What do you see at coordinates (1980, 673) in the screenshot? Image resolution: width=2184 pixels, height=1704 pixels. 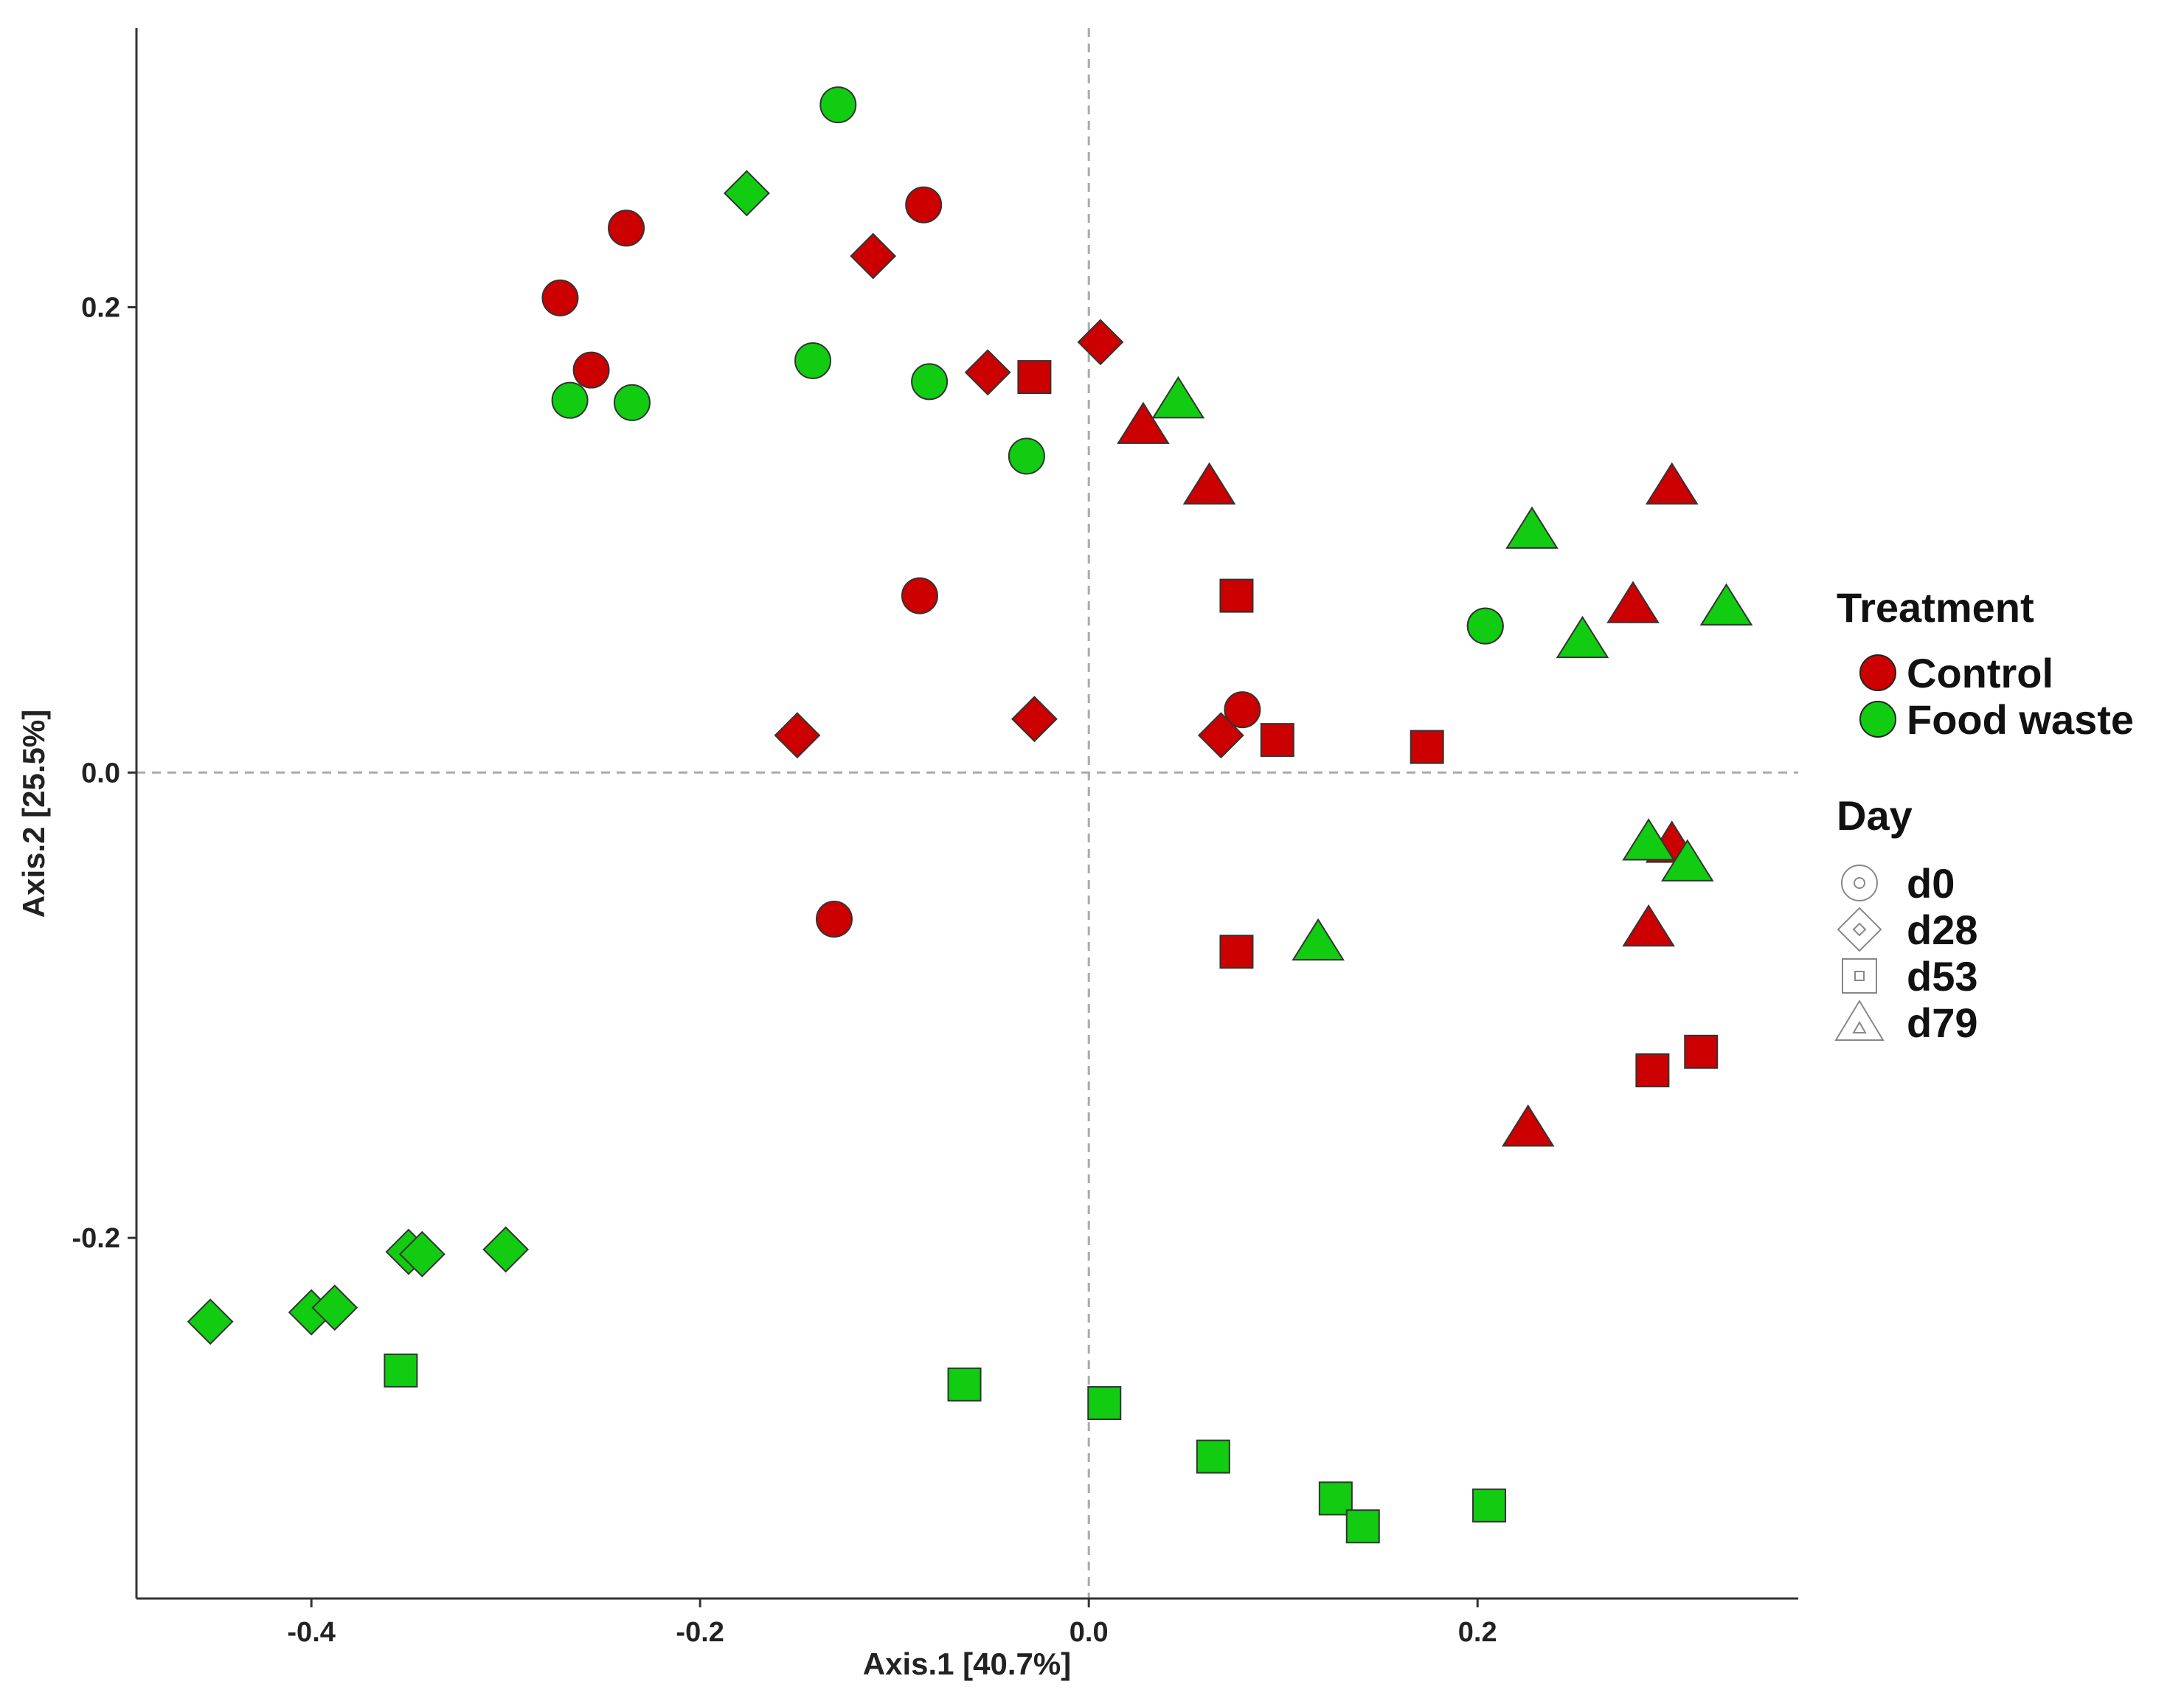 I see `legend-control-label: Control` at bounding box center [1980, 673].